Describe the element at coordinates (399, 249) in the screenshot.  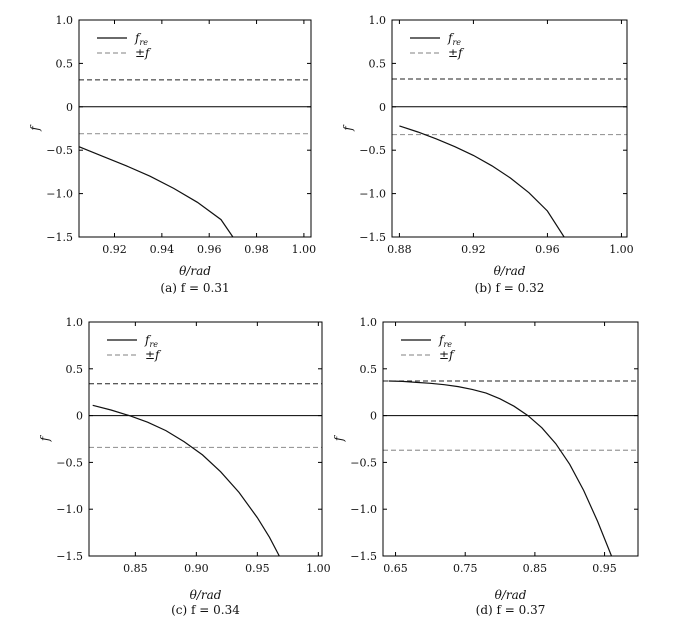
I see `x-tick-label: 0.88` at that location.